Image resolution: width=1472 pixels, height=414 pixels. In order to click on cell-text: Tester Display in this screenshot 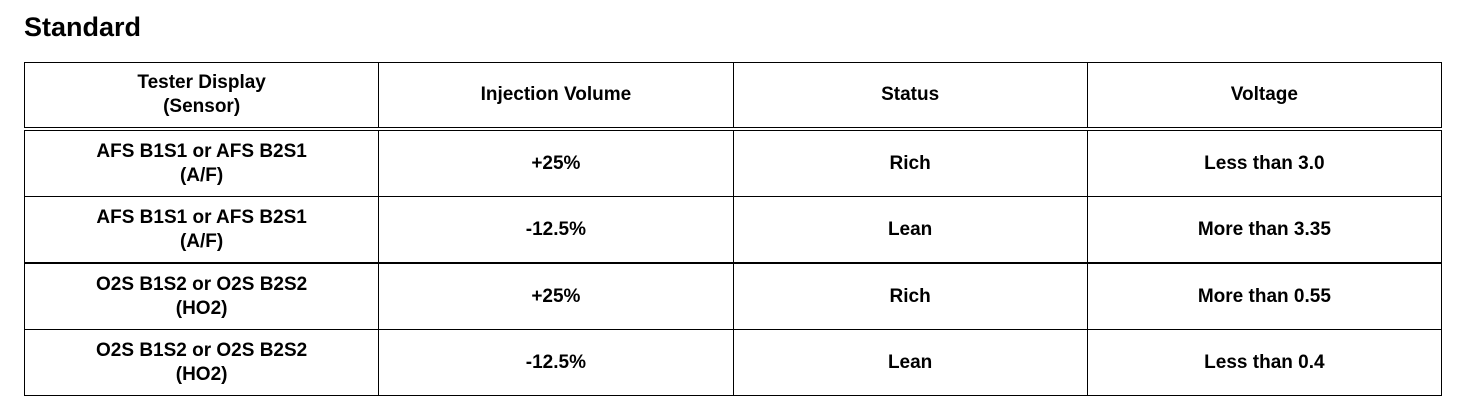, I will do `click(201, 82)`.